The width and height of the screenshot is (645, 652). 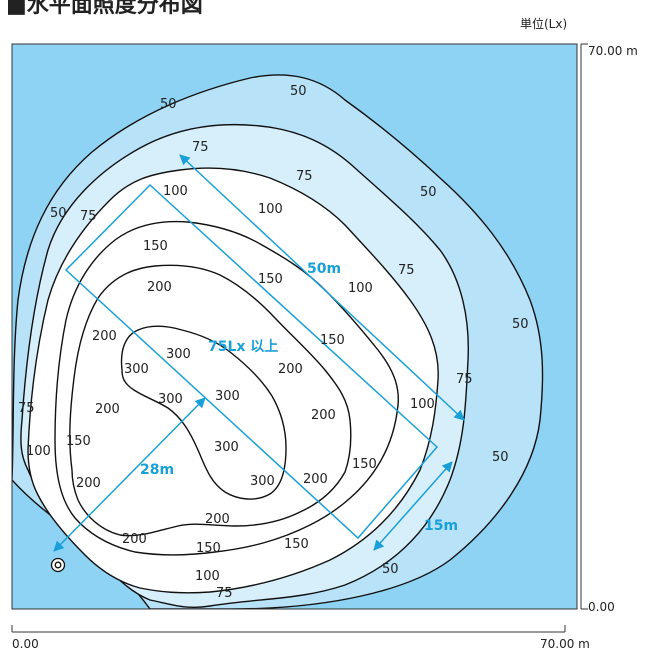 What do you see at coordinates (324, 269) in the screenshot?
I see `length-50m-label: 50m` at bounding box center [324, 269].